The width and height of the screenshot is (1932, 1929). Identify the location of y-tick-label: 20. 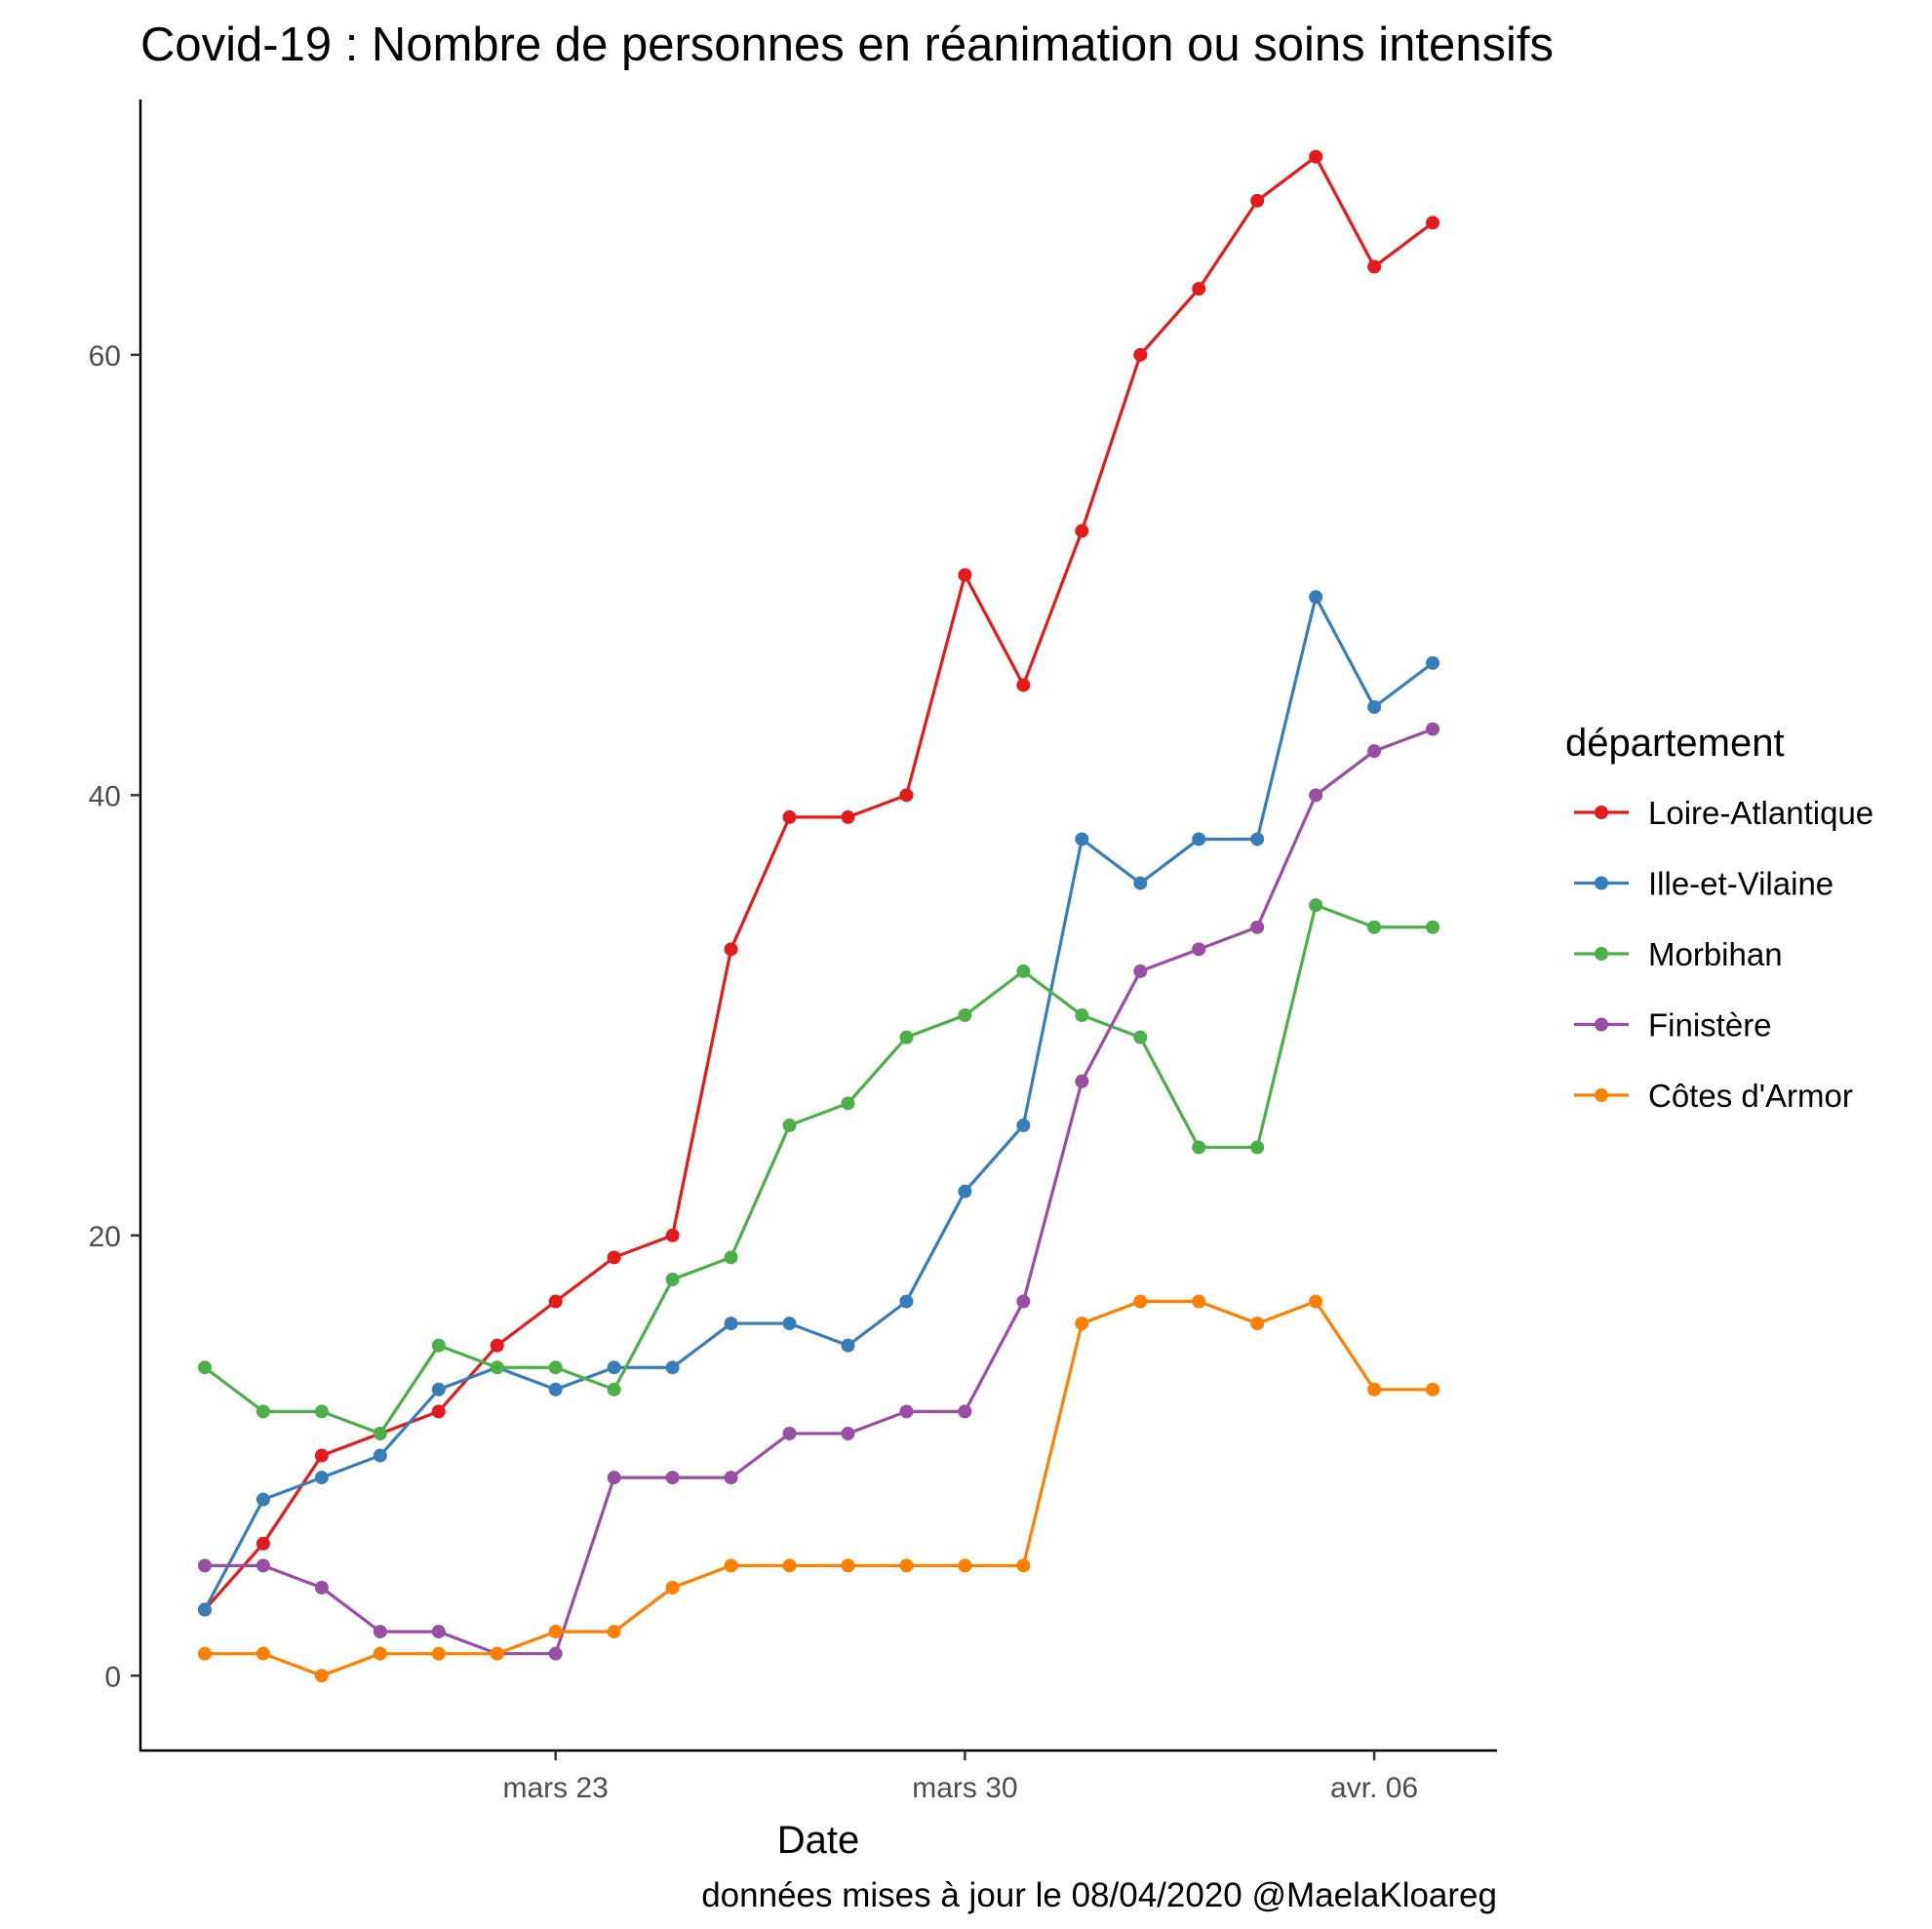
(105, 1237).